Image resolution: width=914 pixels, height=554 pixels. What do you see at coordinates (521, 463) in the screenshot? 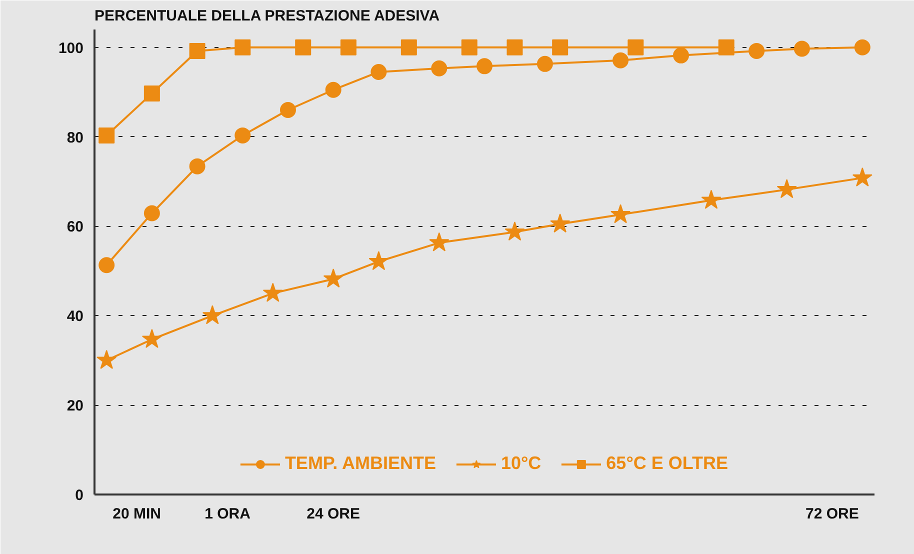
I see `legend-label: 10°C` at bounding box center [521, 463].